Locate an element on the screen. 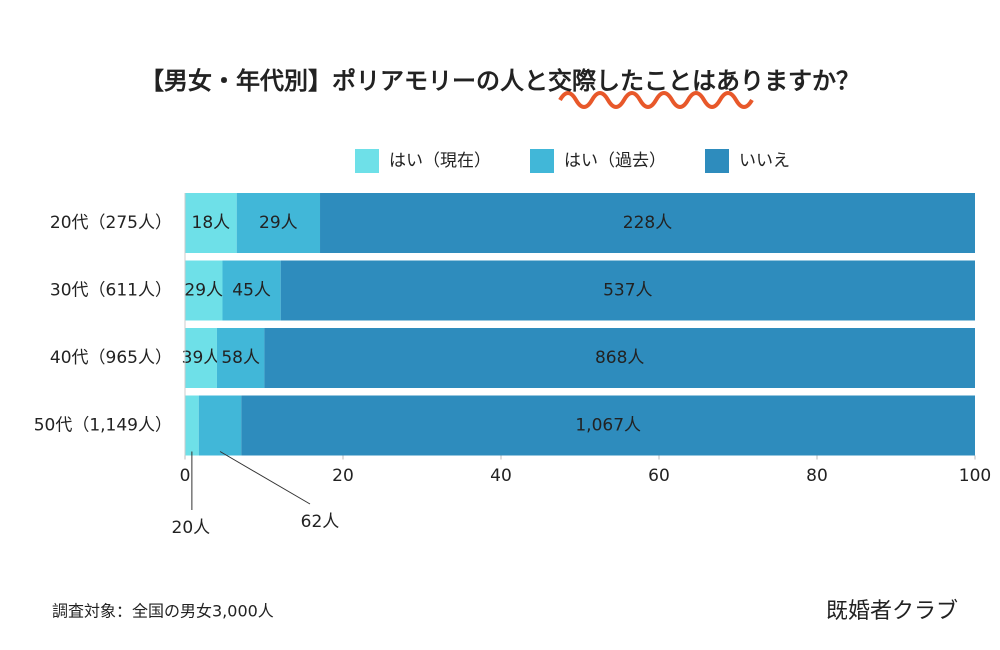  value-label: 45人 is located at coordinates (251, 291).